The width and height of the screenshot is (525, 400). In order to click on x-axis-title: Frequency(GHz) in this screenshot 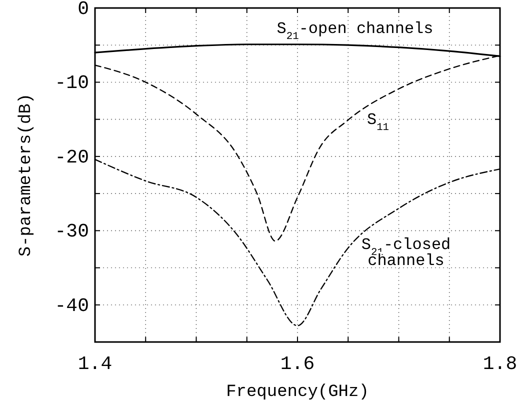, I will do `click(297, 391)`.